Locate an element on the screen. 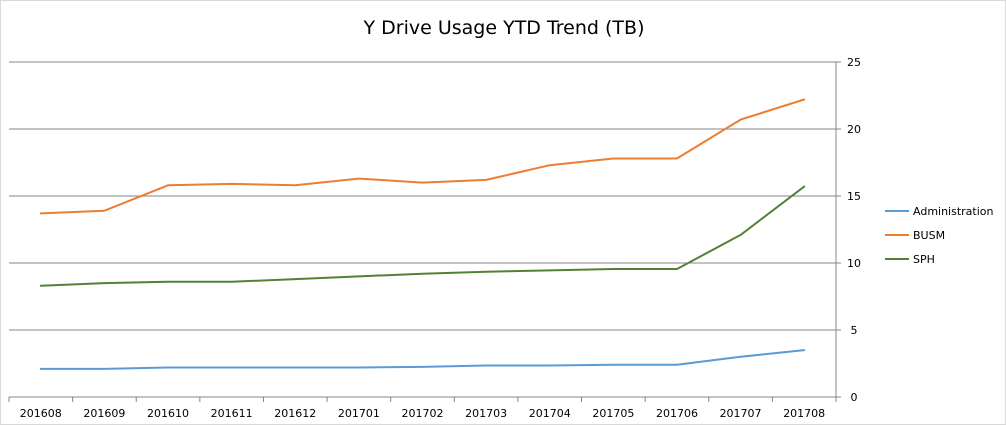 The height and width of the screenshot is (426, 1006). y-tick-label: 10 is located at coordinates (854, 263).